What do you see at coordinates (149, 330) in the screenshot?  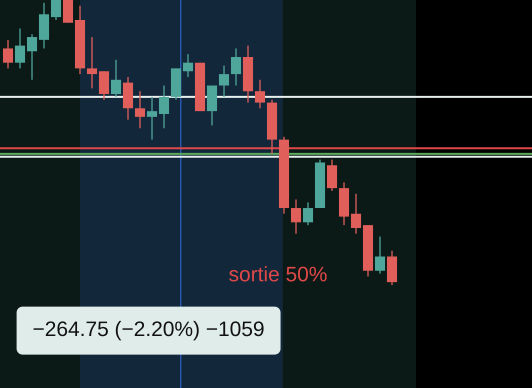 I see `text: −264.75 (−2.20%) −1059` at bounding box center [149, 330].